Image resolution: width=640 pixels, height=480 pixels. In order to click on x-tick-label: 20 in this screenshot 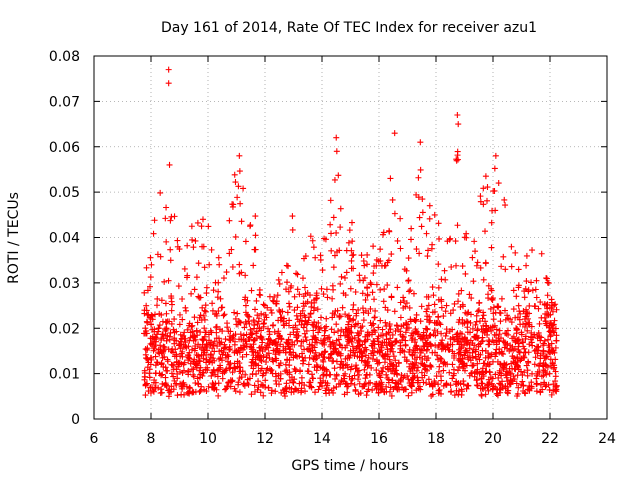, I will do `click(493, 439)`.